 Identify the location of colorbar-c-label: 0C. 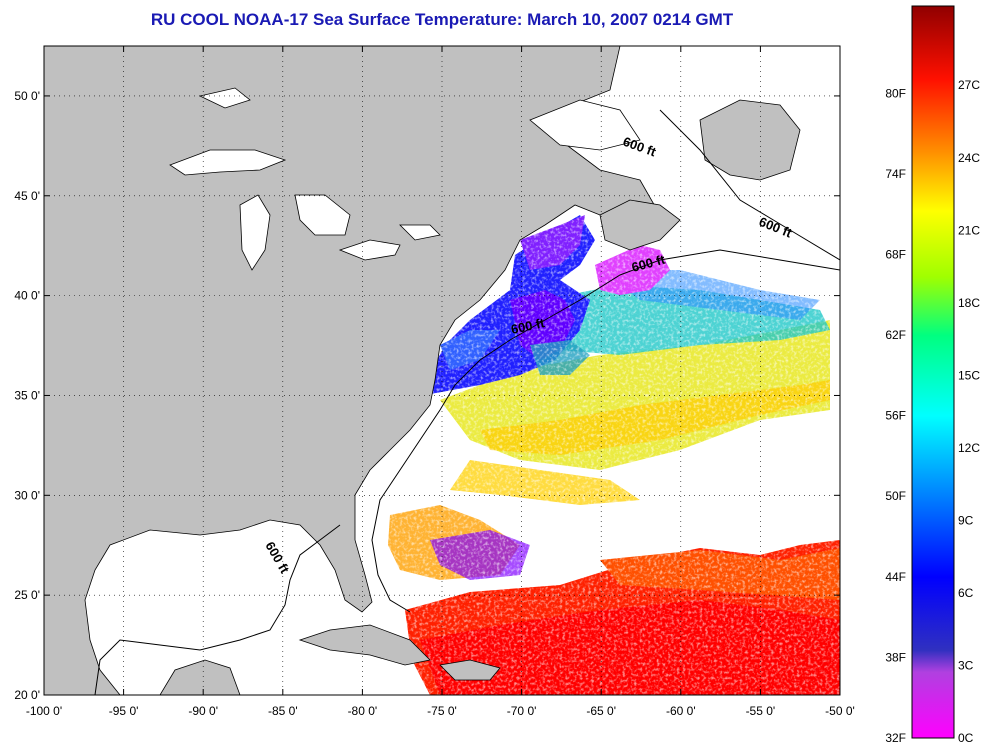
(966, 738).